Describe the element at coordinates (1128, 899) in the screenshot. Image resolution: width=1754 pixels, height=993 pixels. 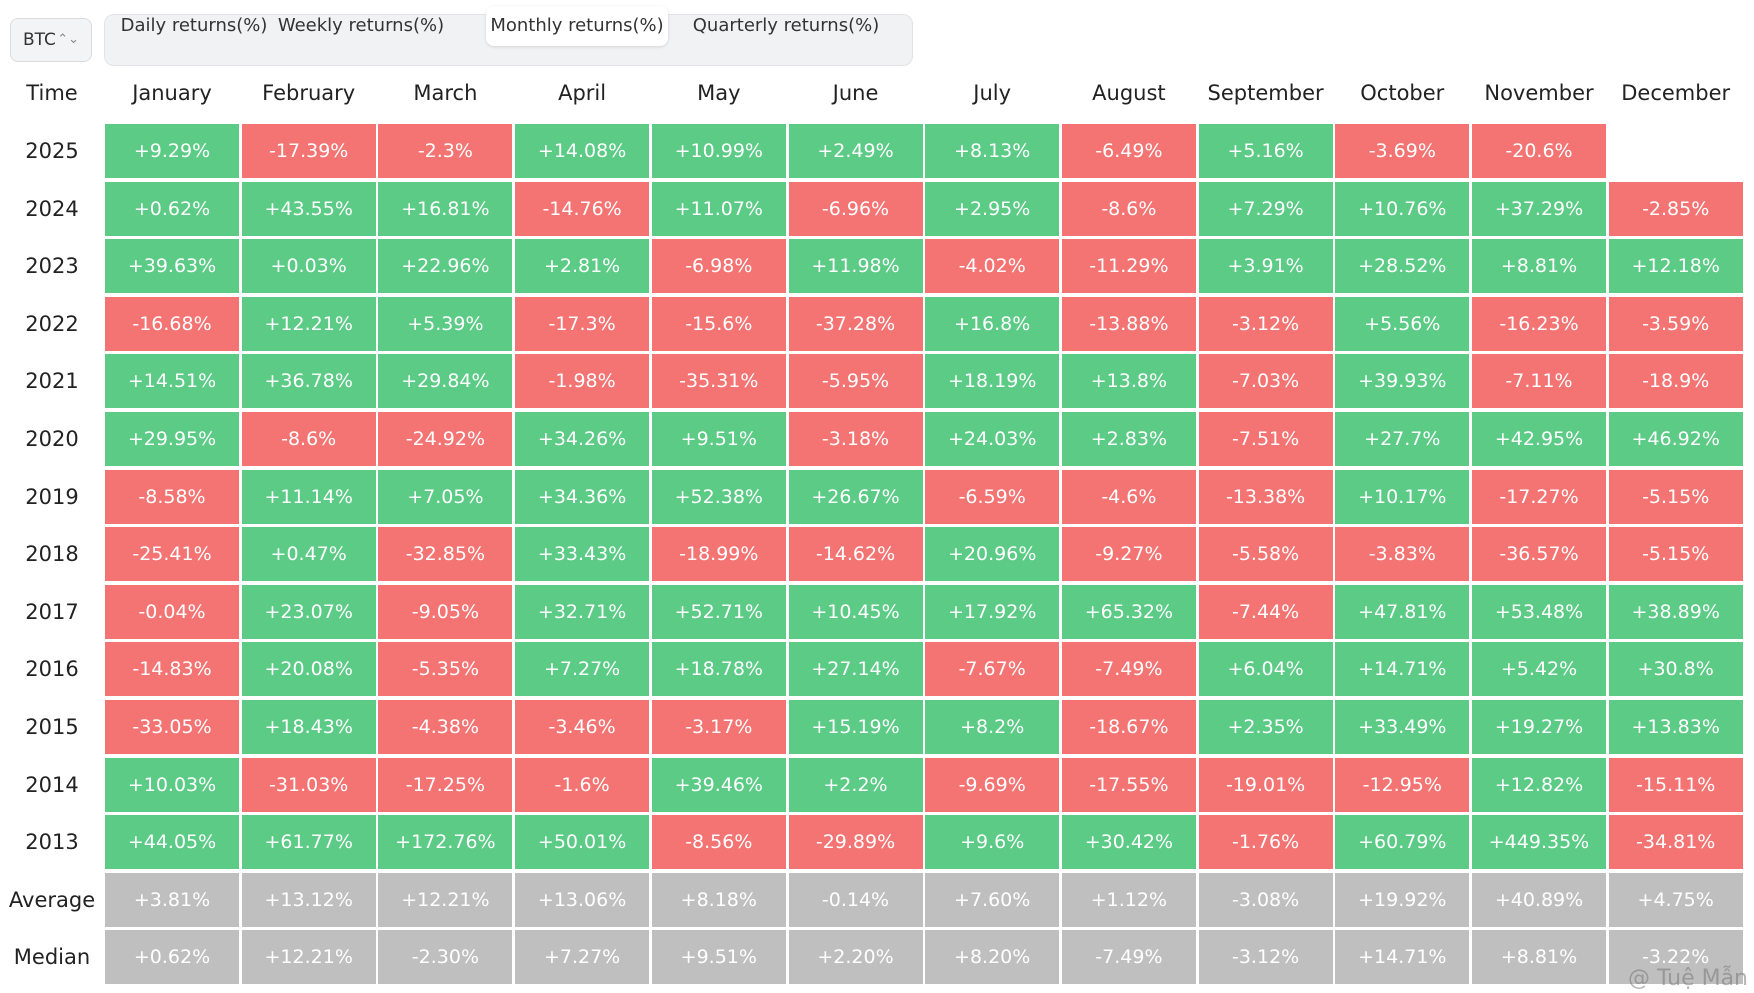
I see `summary-cell: +1.12%` at that location.